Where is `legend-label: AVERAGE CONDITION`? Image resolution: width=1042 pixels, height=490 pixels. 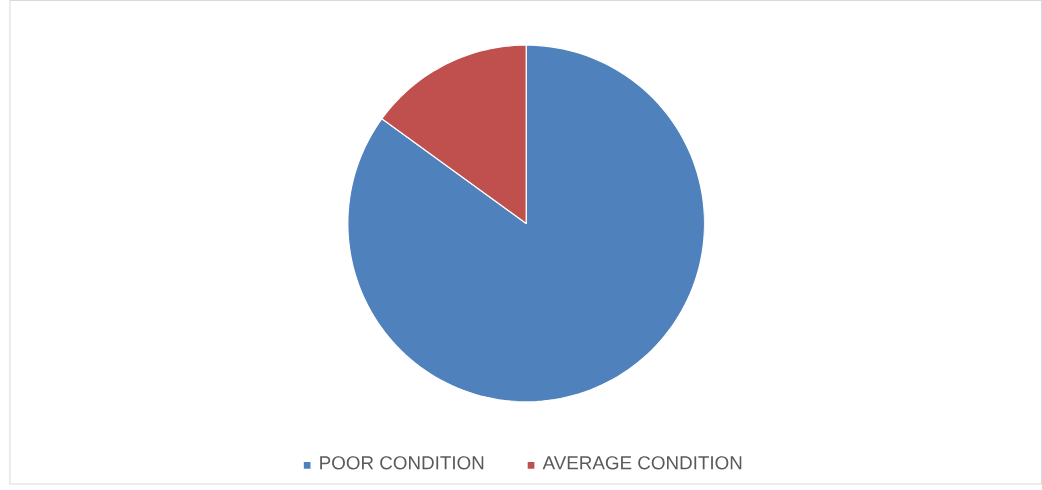 legend-label: AVERAGE CONDITION is located at coordinates (642, 463).